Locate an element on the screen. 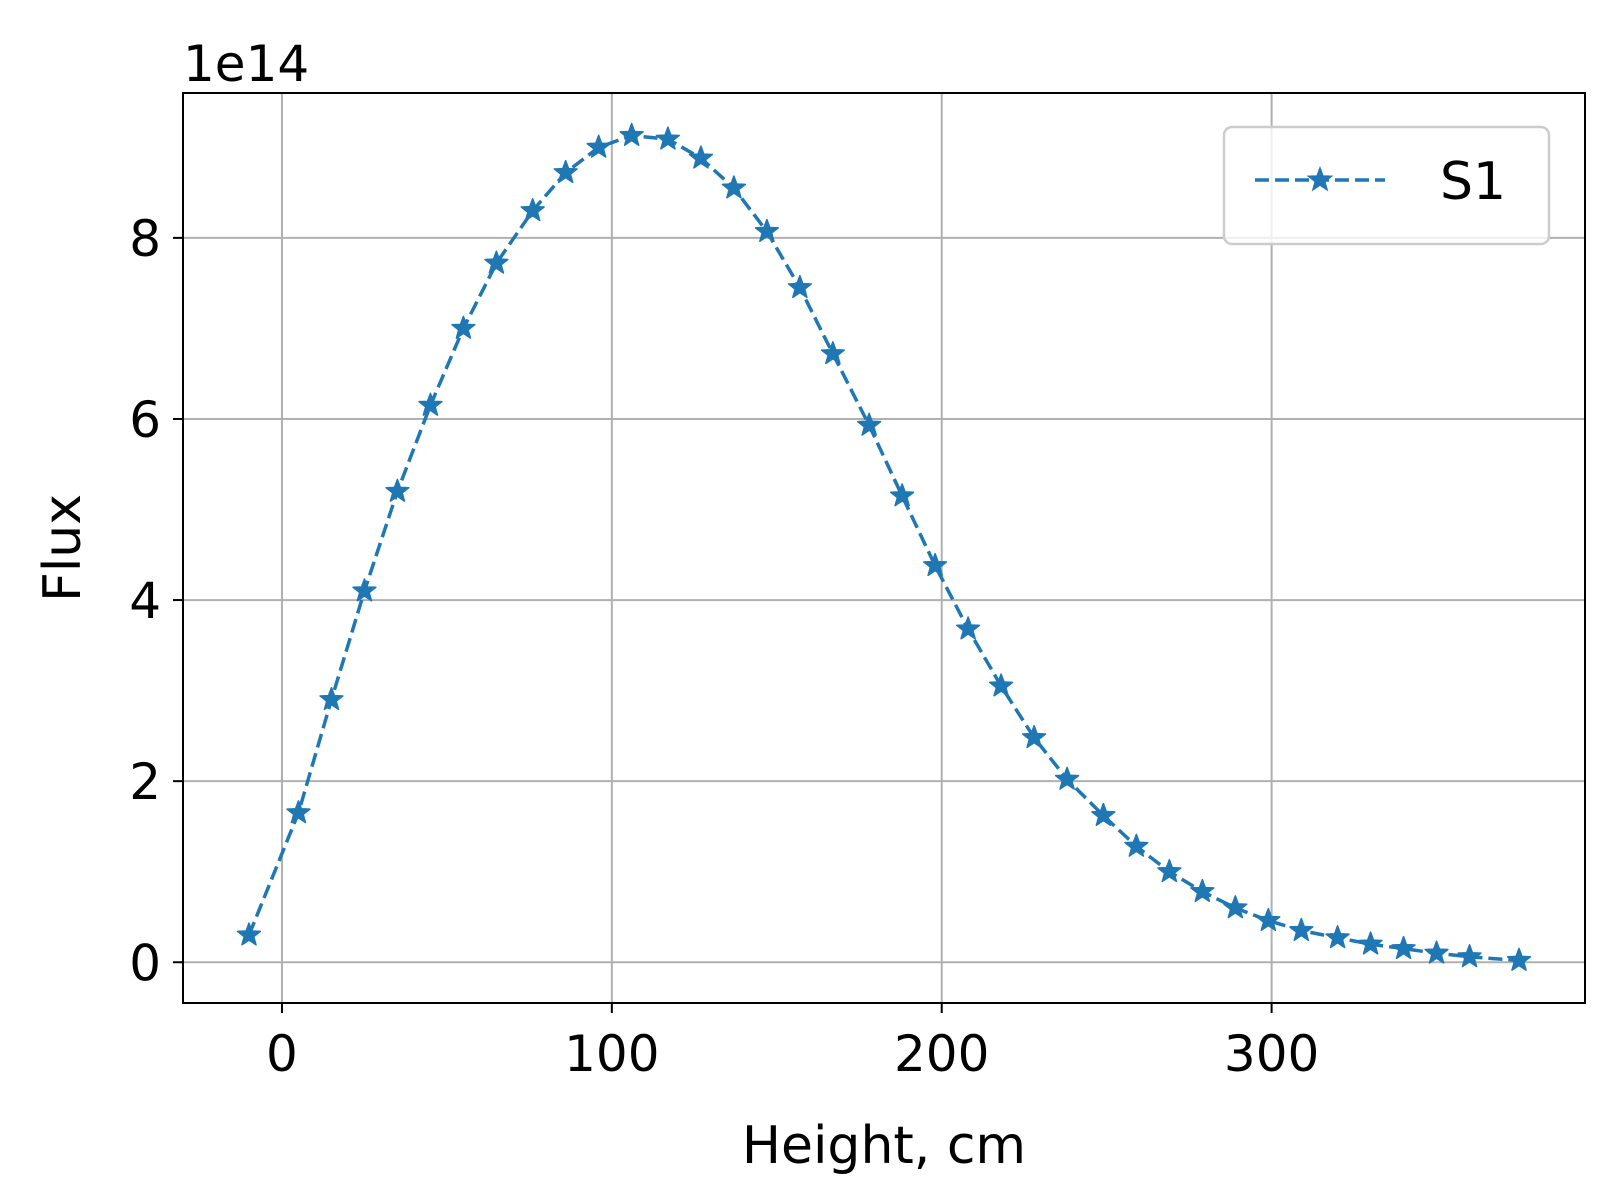 The width and height of the screenshot is (1607, 1202). legend-star-marker is located at coordinates (1320, 178).